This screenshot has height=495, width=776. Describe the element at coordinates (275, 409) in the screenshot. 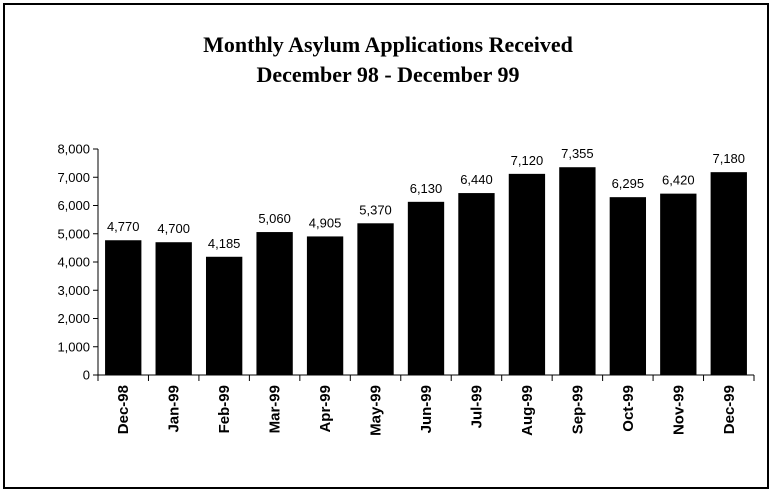

I see `category-label: Mar-99` at that location.